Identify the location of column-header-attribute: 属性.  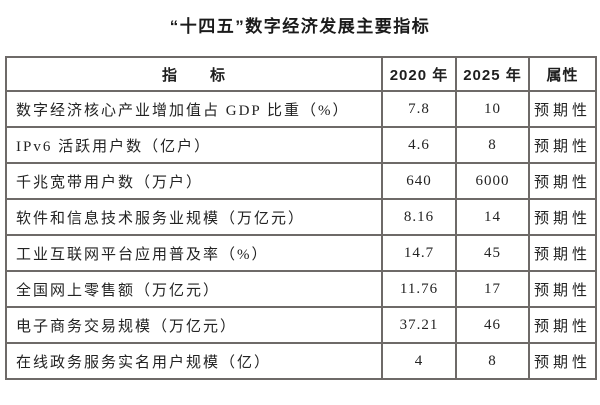
(562, 74).